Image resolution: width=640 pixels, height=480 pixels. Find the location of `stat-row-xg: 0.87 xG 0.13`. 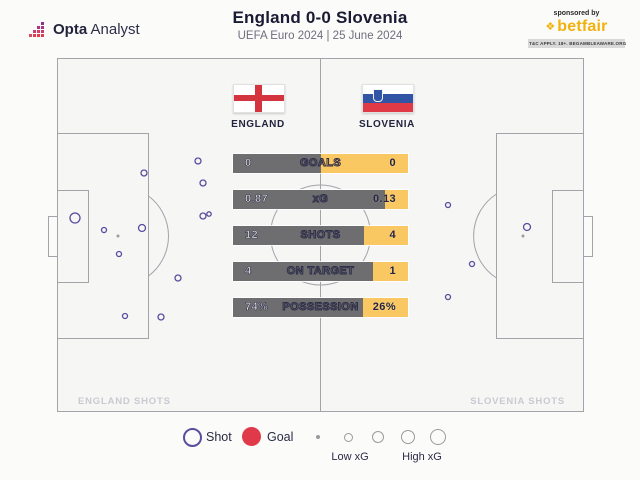

stat-row-xg: 0.87 xG 0.13 is located at coordinates (320, 199).